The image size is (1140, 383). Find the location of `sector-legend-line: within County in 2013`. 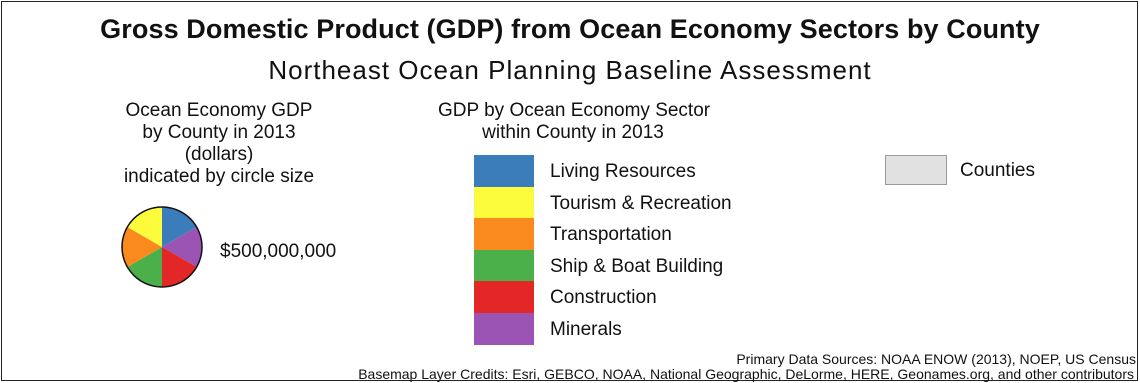

sector-legend-line: within County in 2013 is located at coordinates (573, 132).